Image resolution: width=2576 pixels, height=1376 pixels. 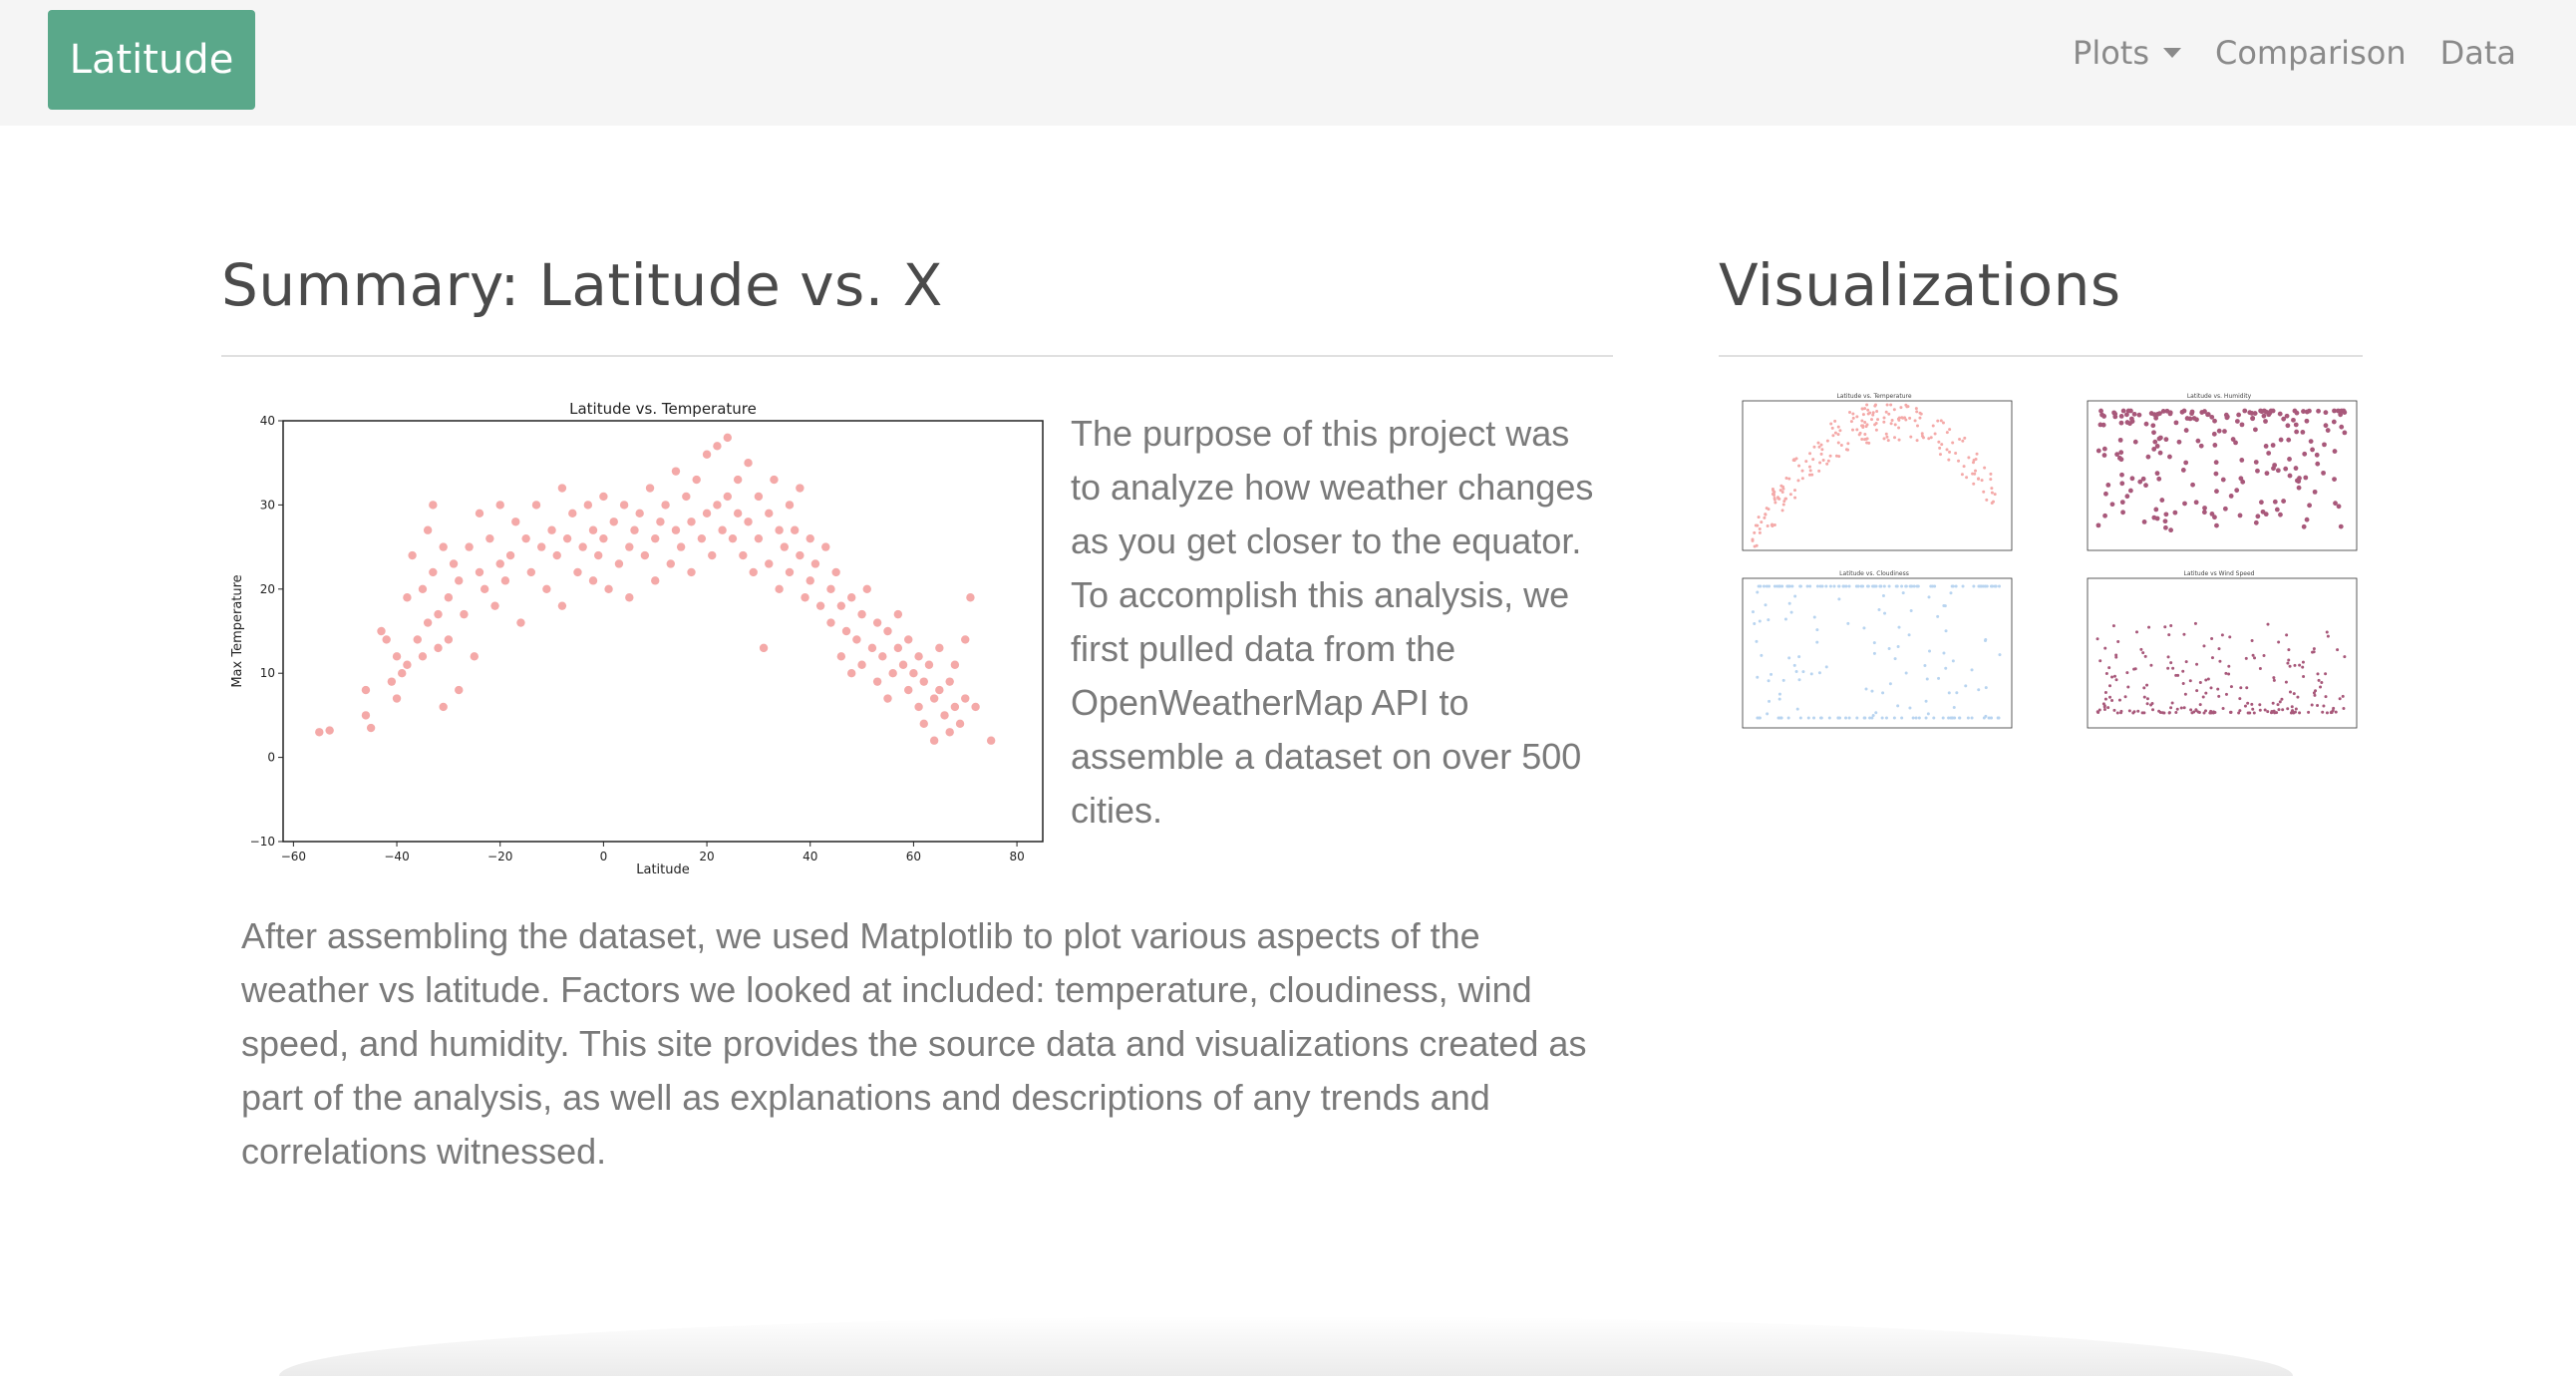 I want to click on y-tick-label: 10, so click(x=267, y=673).